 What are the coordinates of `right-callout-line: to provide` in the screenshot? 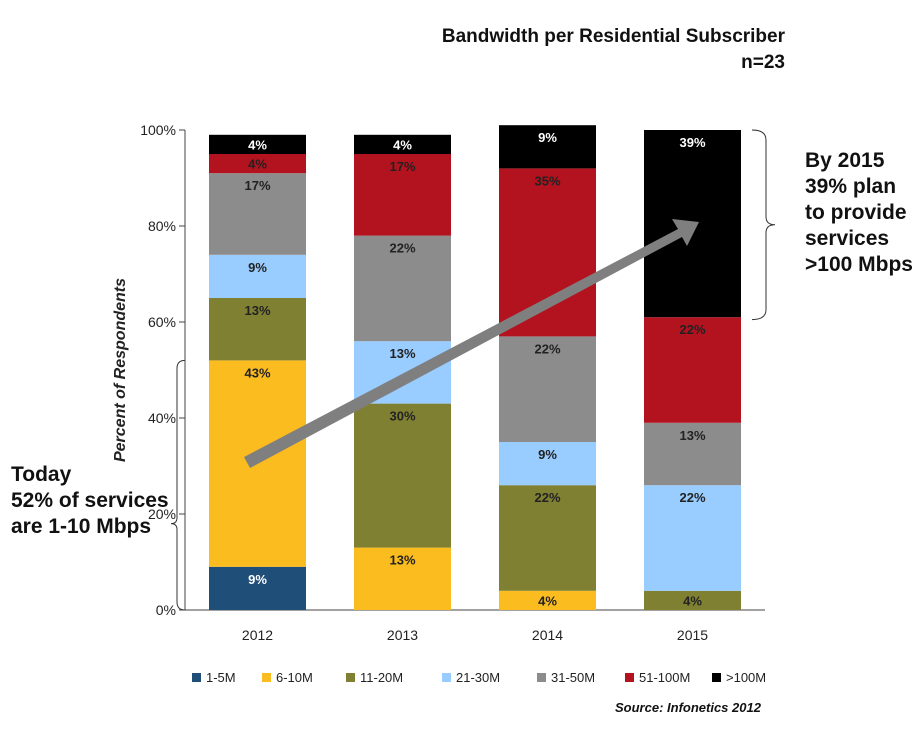 It's located at (856, 212).